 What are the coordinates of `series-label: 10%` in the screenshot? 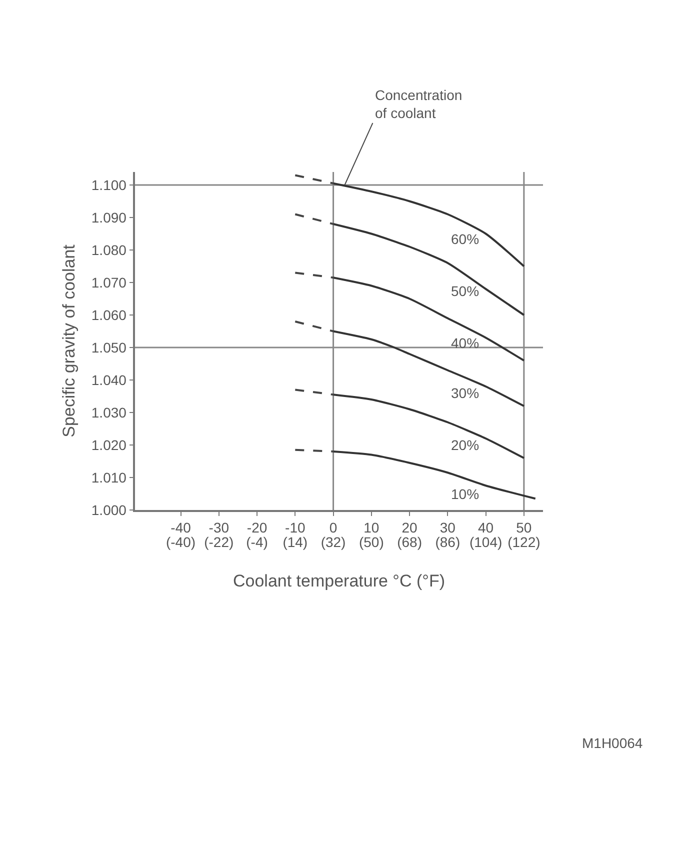 It's located at (465, 494).